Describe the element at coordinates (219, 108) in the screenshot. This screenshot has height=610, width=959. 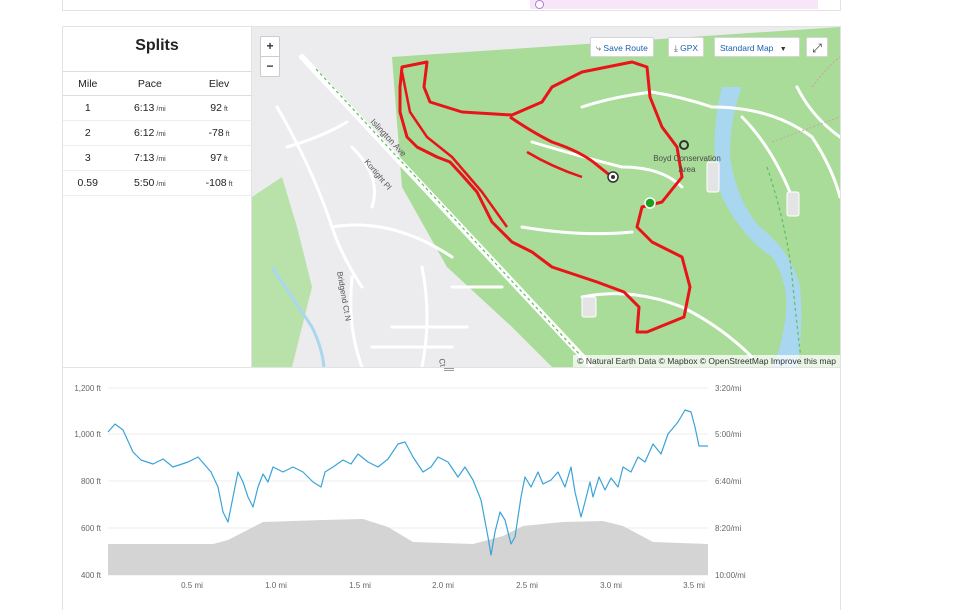
I see `split-elev: 92 ft` at that location.